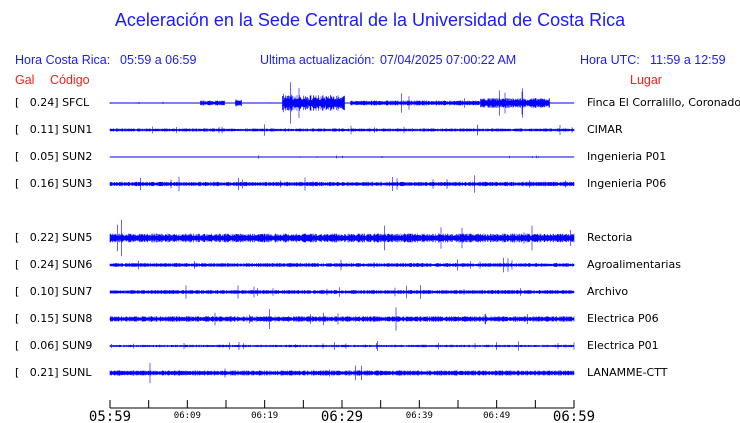 The image size is (740, 423). I want to click on utc-label: Hora UTC:, so click(610, 60).